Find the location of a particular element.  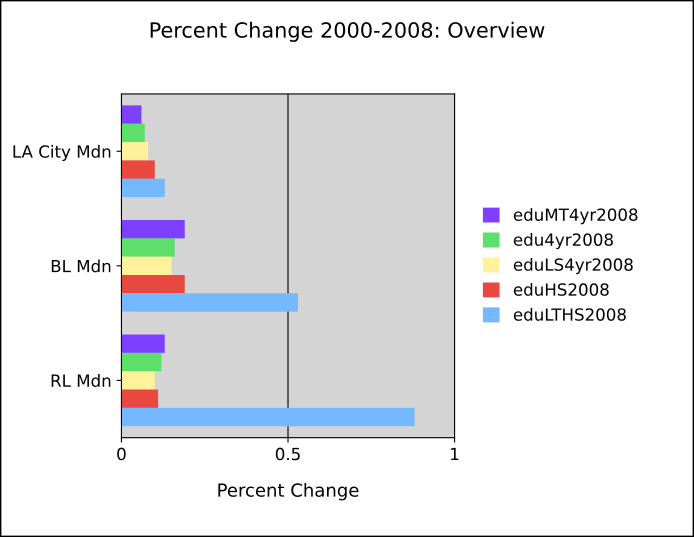

legend-label: eduMT4yr2008 is located at coordinates (576, 216).